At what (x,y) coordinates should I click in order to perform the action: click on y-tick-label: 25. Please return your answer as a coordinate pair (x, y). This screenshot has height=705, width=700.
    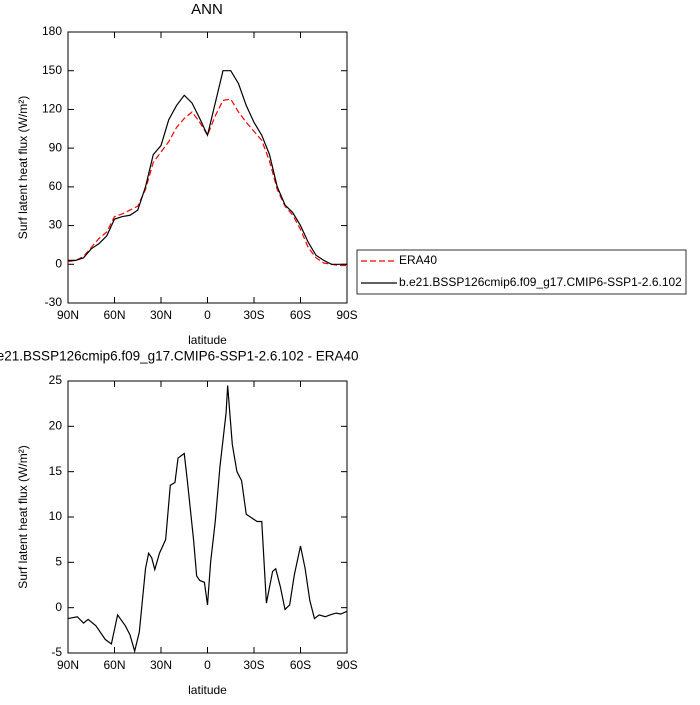
    Looking at the image, I should click on (56, 380).